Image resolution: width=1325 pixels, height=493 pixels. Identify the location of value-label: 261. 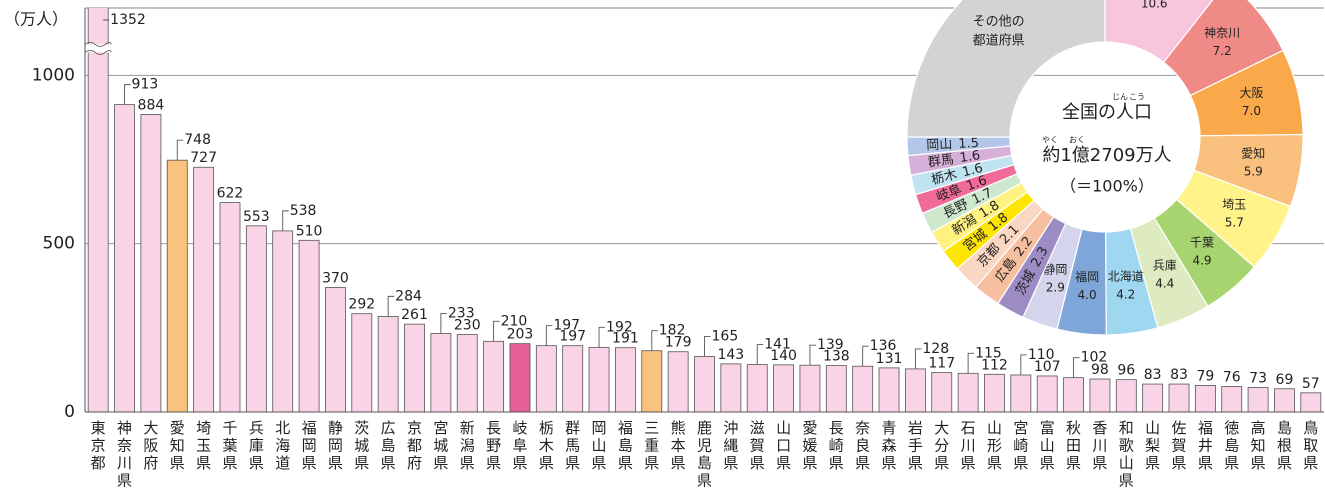
(414, 315).